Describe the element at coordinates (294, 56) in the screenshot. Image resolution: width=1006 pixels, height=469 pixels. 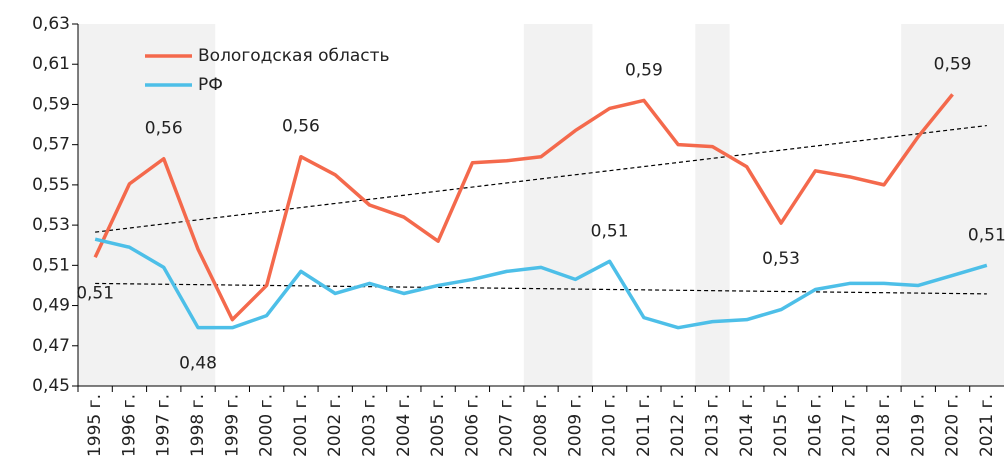
I see `legend-label: Вологодская область` at that location.